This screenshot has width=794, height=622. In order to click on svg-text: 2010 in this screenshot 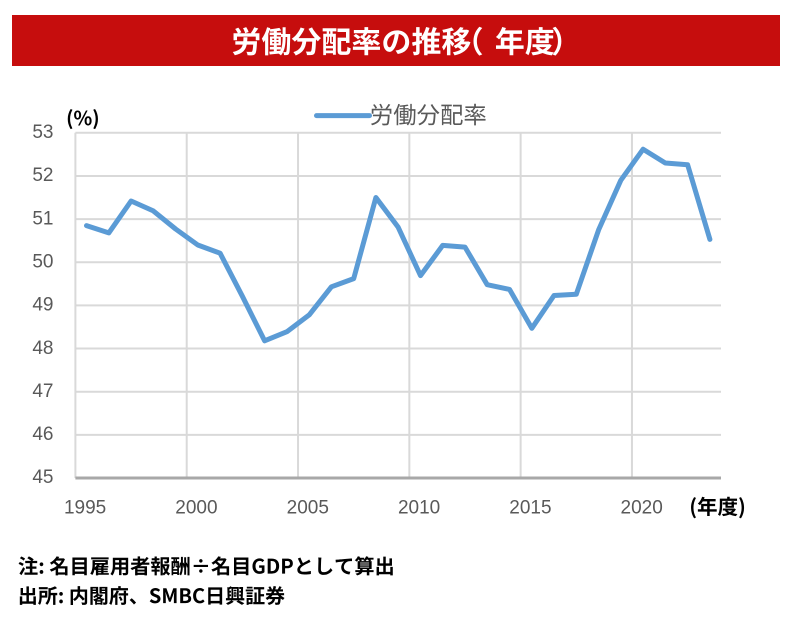, I will do `click(419, 508)`.